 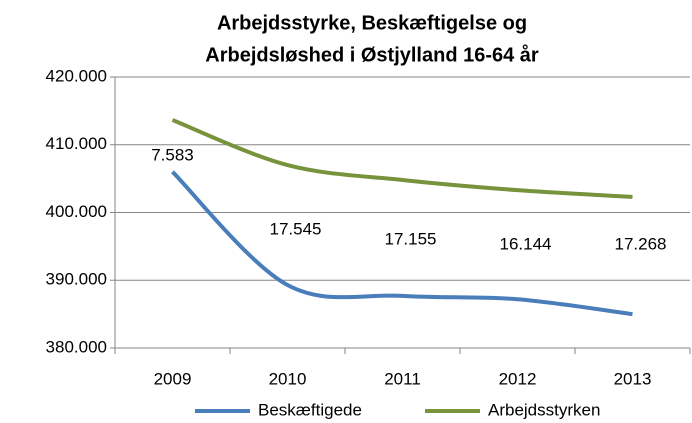 What do you see at coordinates (310, 409) in the screenshot?
I see `legend-label: Beskæftigede` at bounding box center [310, 409].